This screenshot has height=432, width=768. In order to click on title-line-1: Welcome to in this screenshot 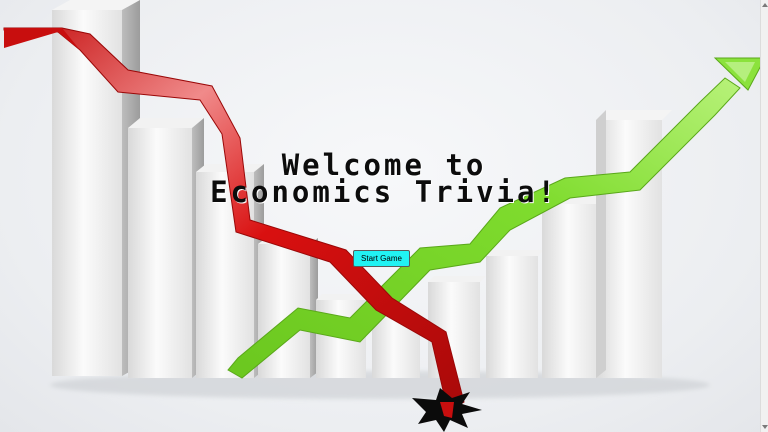, I will do `click(384, 165)`.